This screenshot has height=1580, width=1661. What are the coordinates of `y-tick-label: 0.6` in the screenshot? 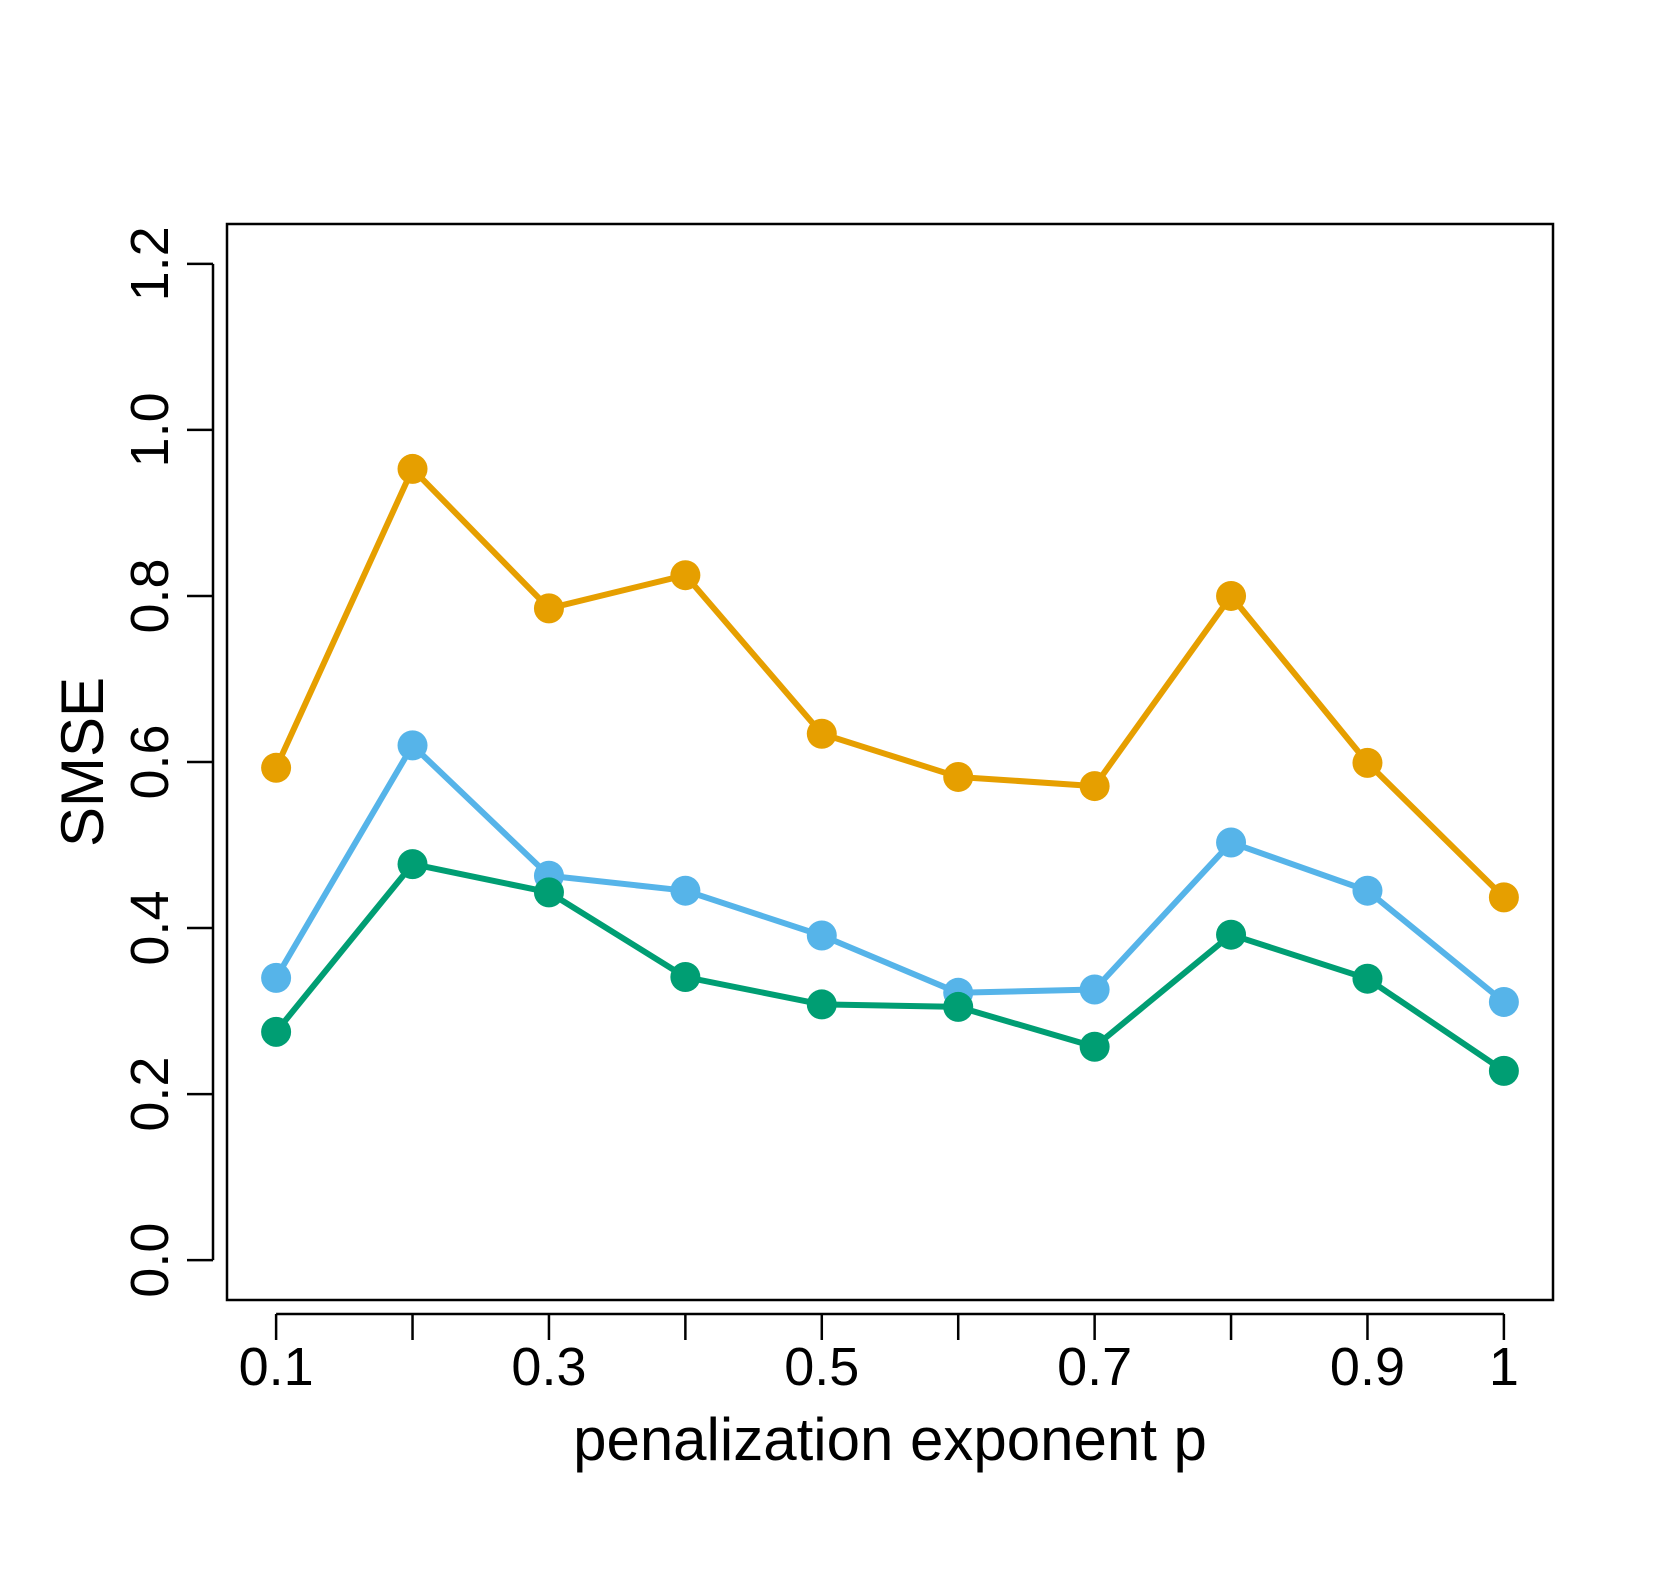 It's located at (150, 761).